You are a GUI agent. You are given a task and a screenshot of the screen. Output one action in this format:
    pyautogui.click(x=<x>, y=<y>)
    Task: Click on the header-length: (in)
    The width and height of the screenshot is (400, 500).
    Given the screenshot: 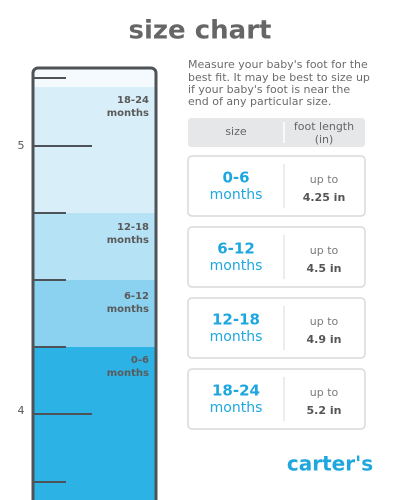 What is the action you would take?
    pyautogui.click(x=324, y=139)
    